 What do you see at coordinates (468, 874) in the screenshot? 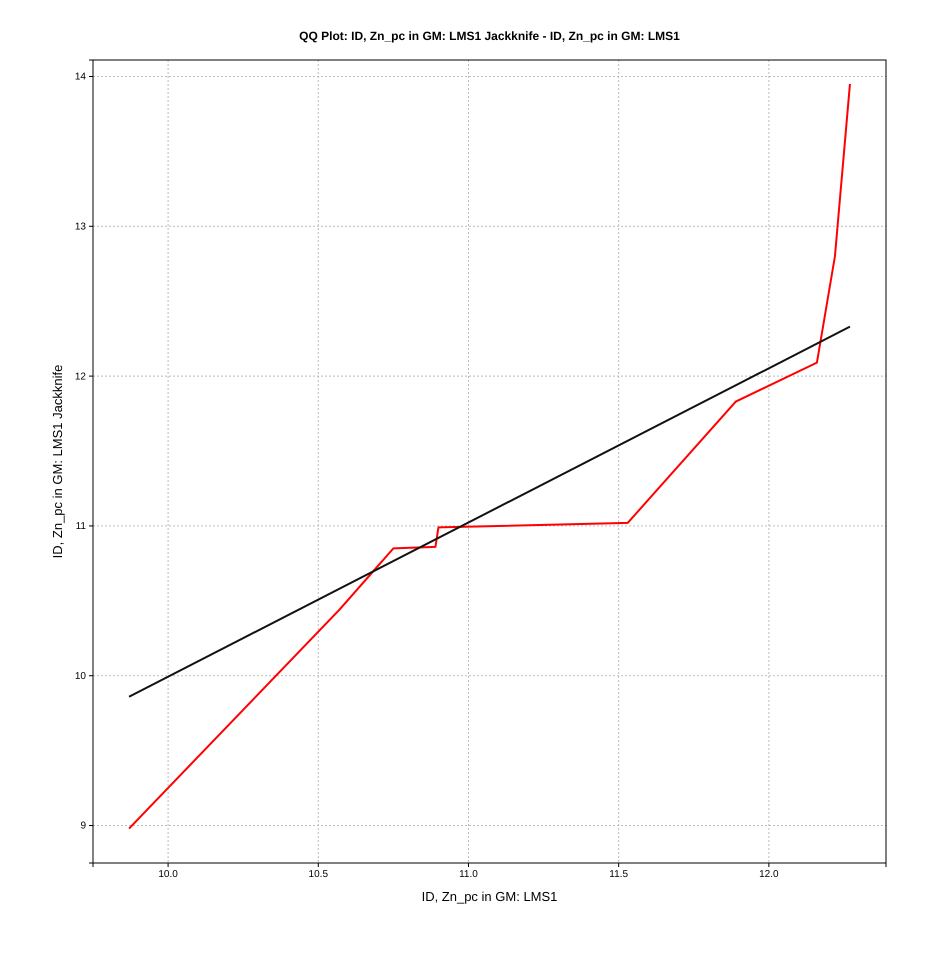
I see `x-tick-label: 11.0` at bounding box center [468, 874].